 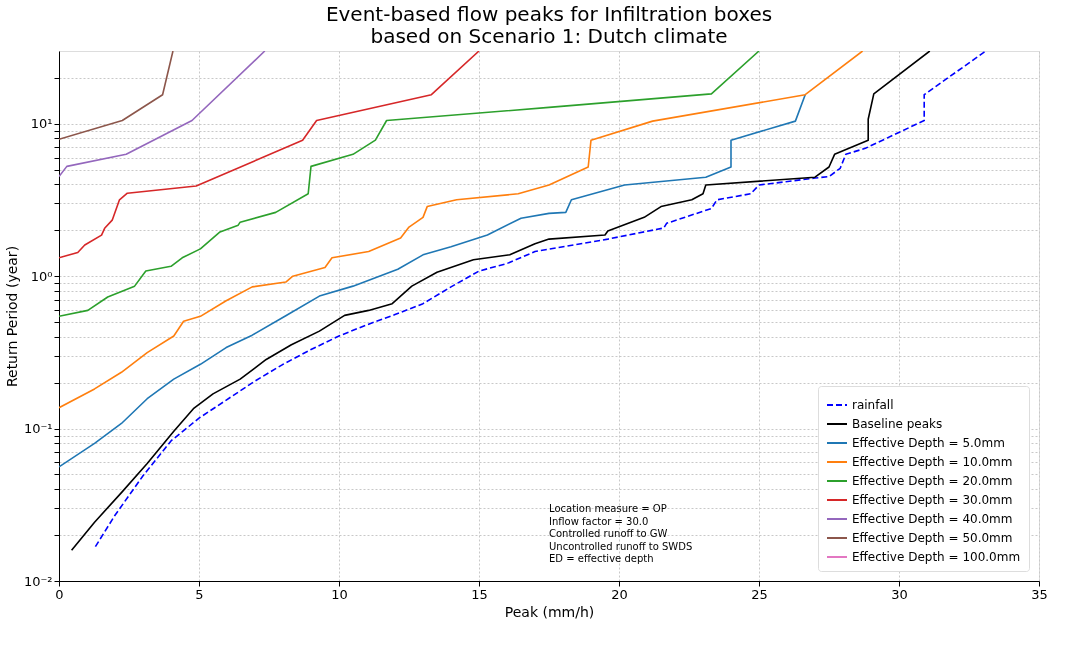 What do you see at coordinates (873, 405) in the screenshot?
I see `legend-label: rainfall` at bounding box center [873, 405].